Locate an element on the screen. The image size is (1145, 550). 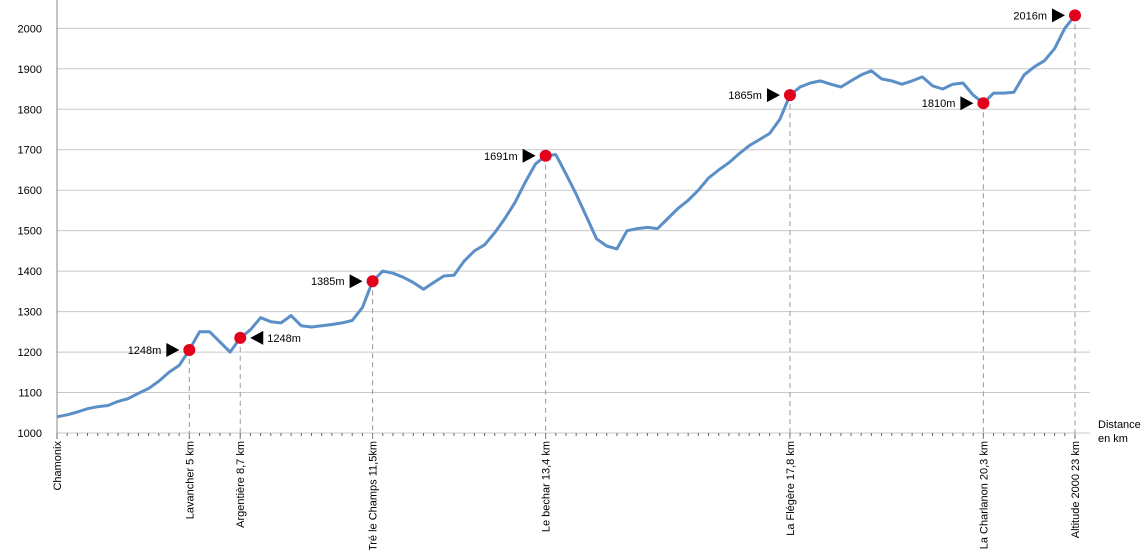
x-tick-label: La Charlanon 20,3 km is located at coordinates (984, 495).